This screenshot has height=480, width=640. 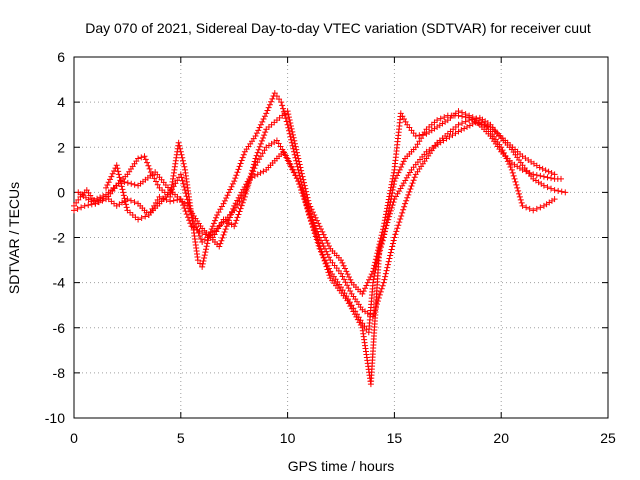 I want to click on y-tick-label: 4, so click(x=61, y=102).